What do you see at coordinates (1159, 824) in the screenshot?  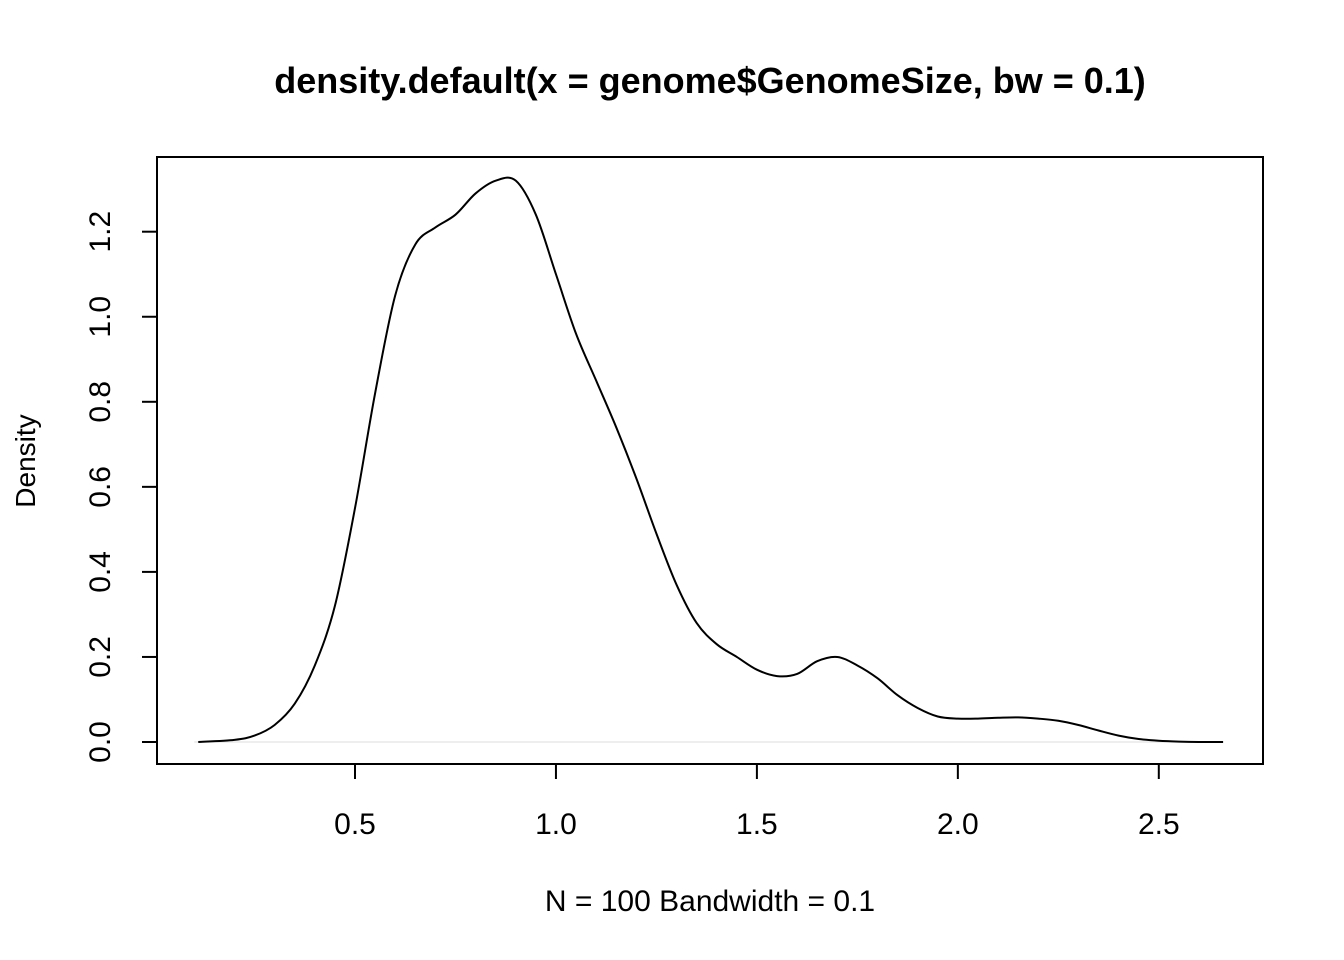 I see `x-tick-label: 2.5` at bounding box center [1159, 824].